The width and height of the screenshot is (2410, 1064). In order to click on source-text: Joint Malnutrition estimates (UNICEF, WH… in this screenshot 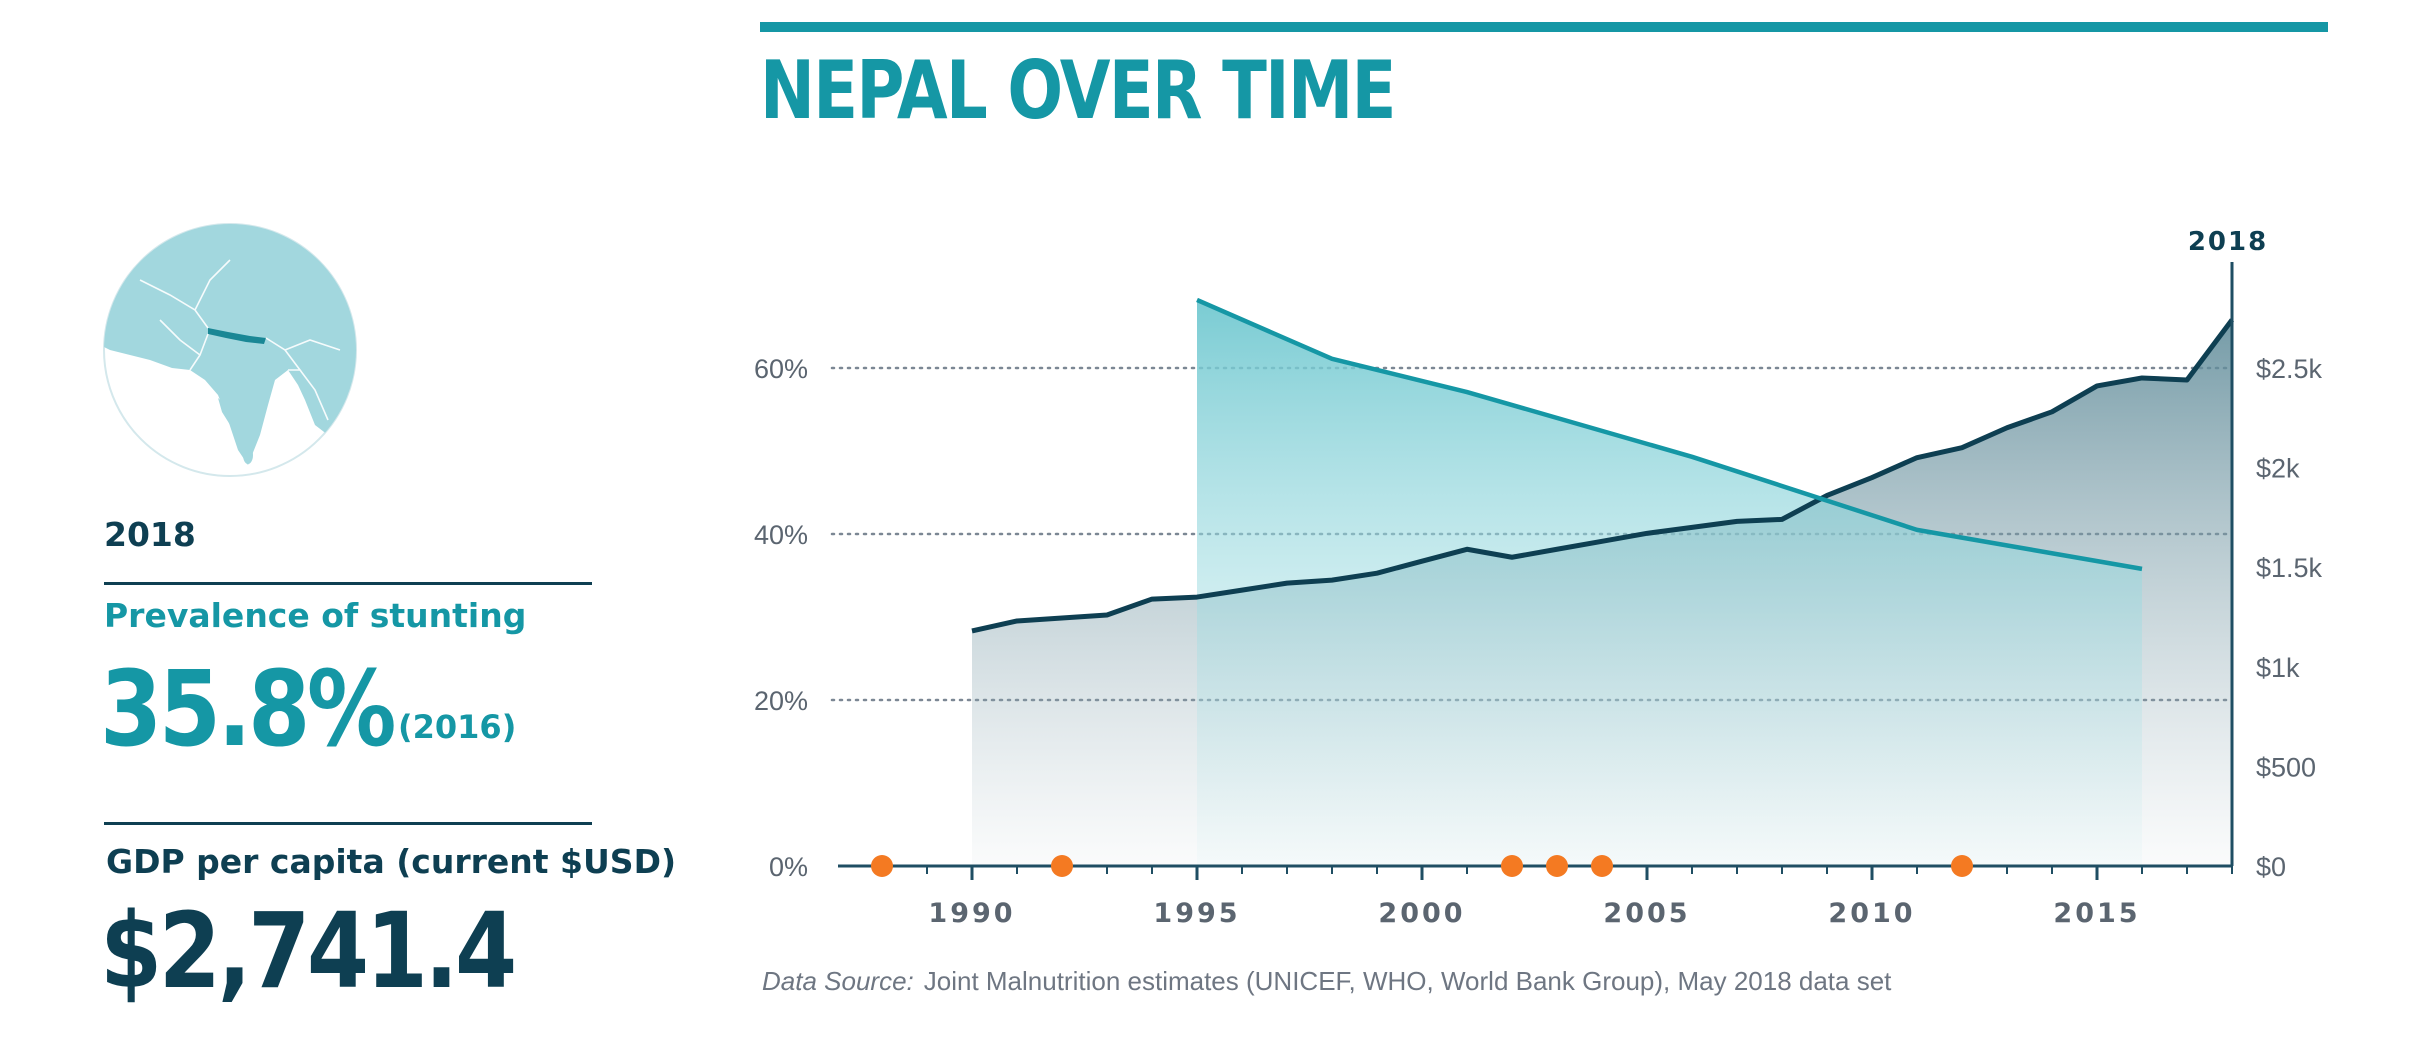, I will do `click(1407, 981)`.